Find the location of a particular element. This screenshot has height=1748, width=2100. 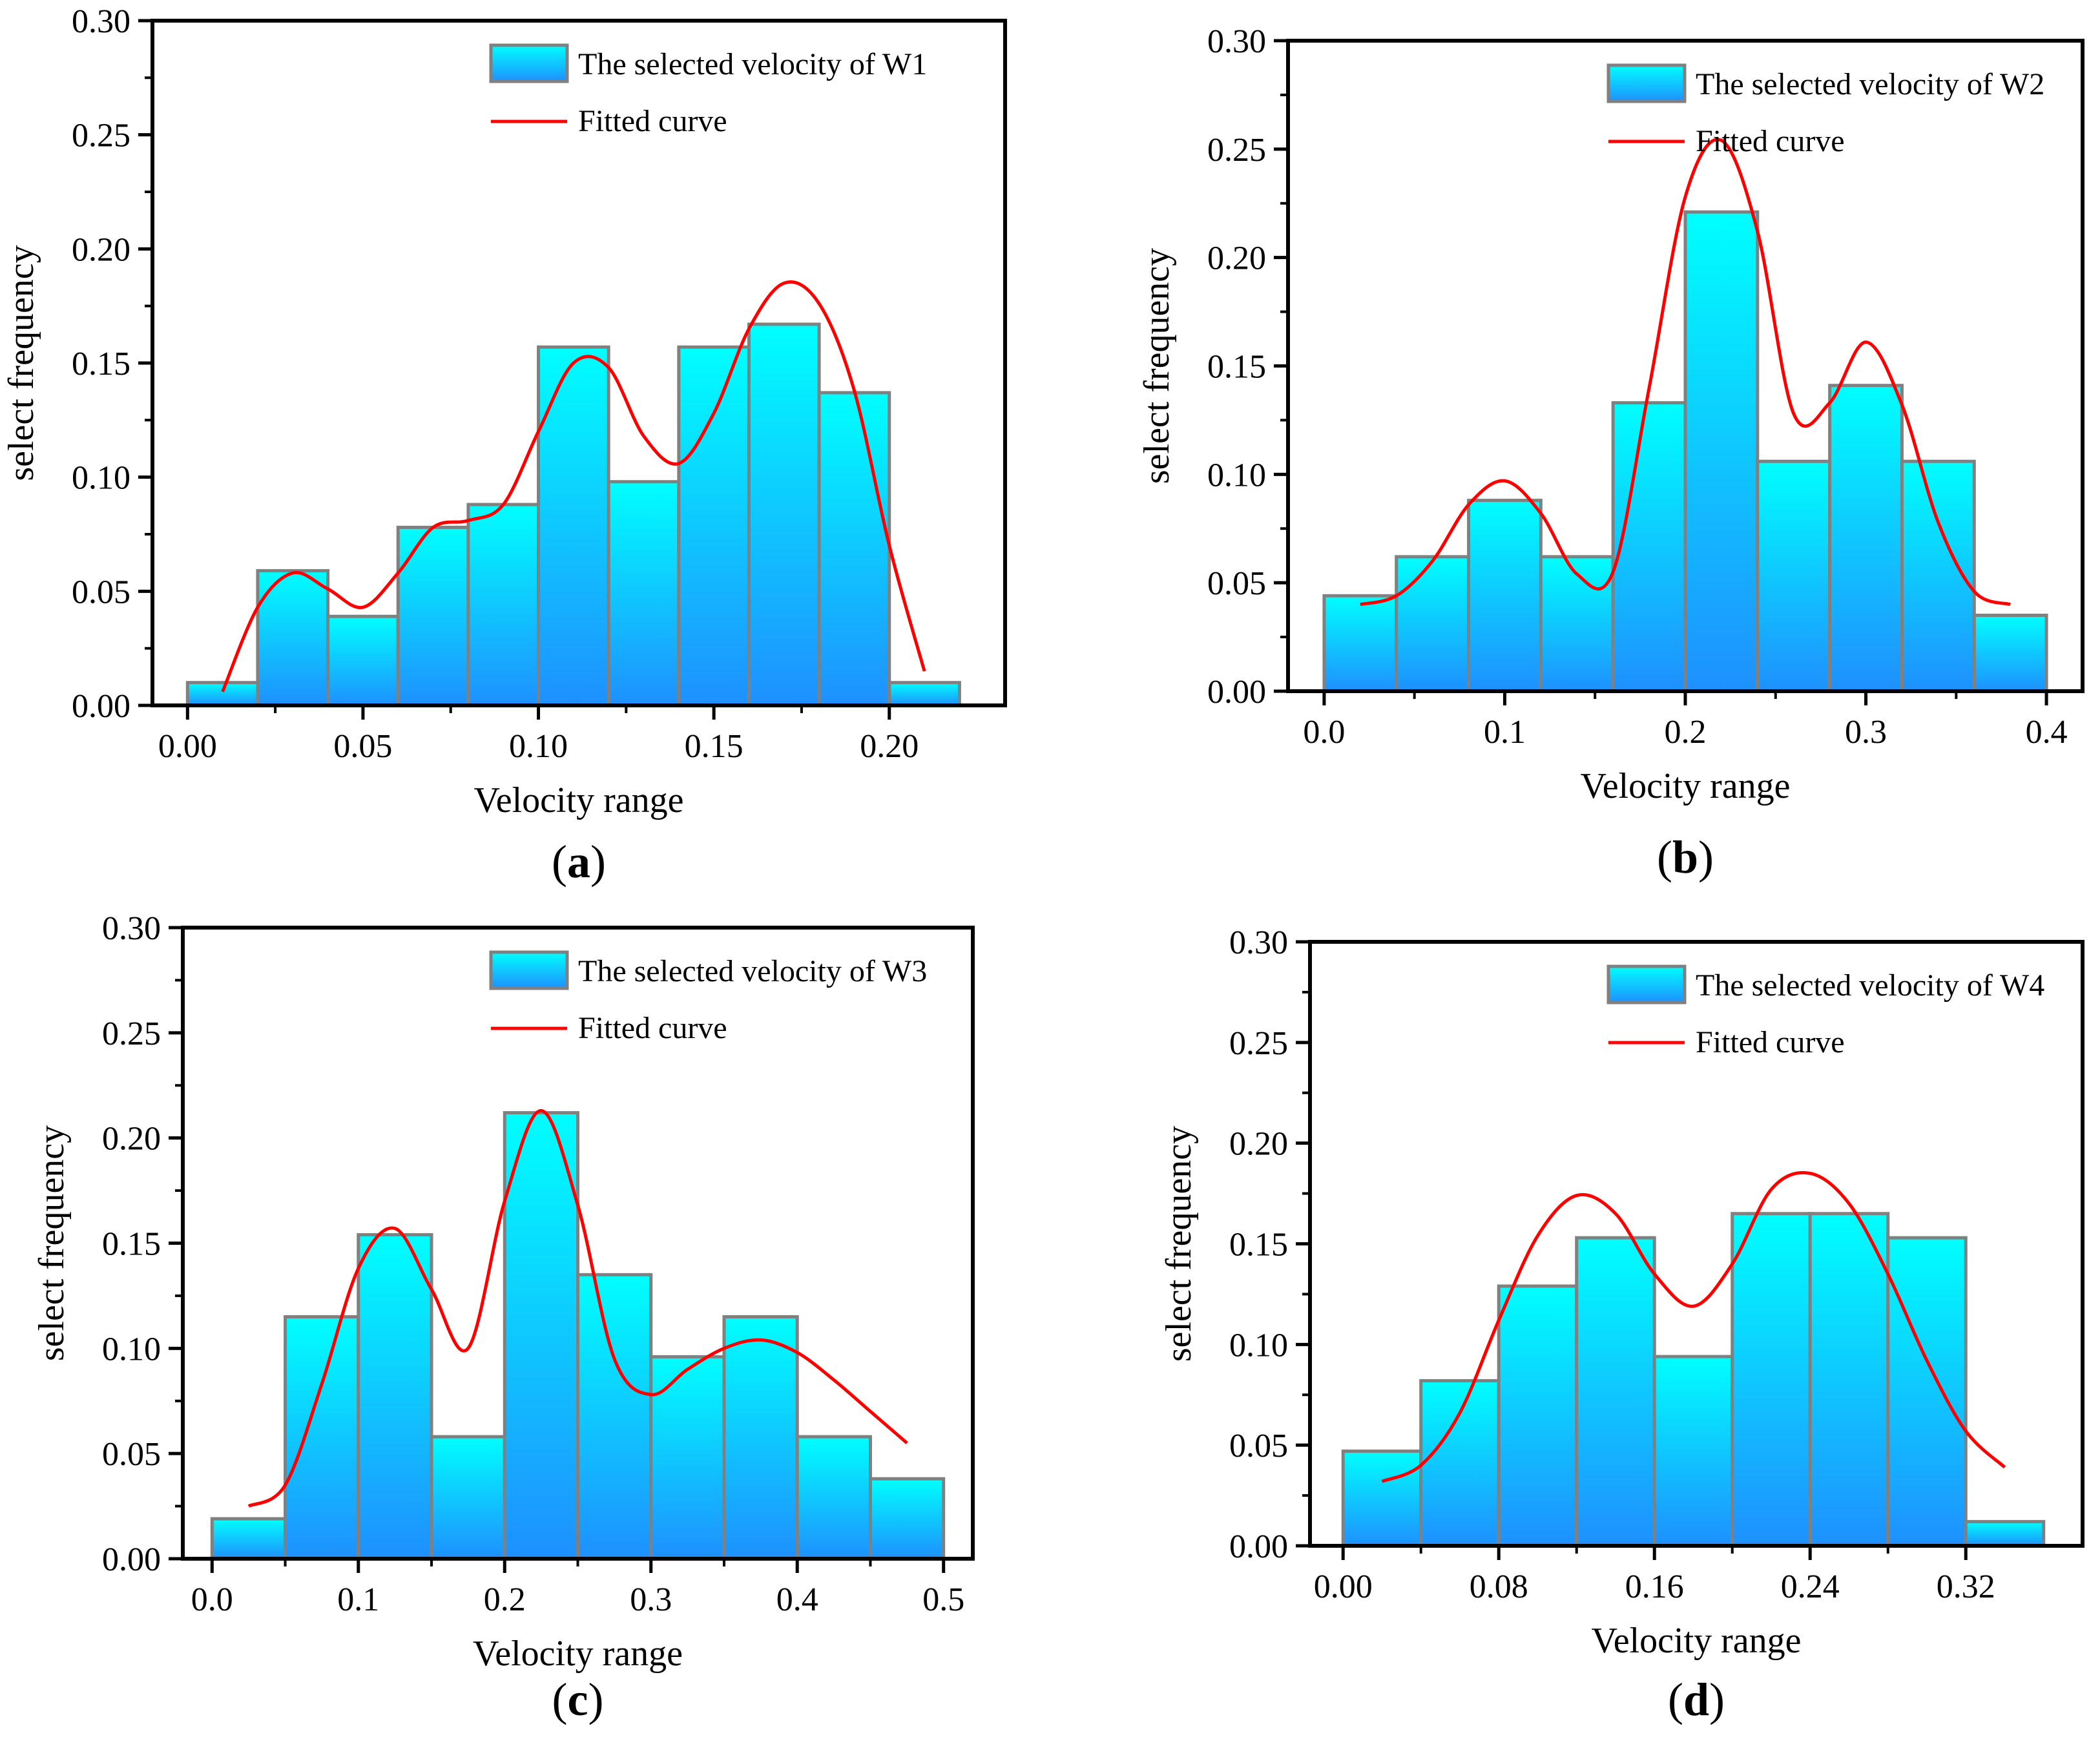

panel-label: (b) is located at coordinates (1686, 857).